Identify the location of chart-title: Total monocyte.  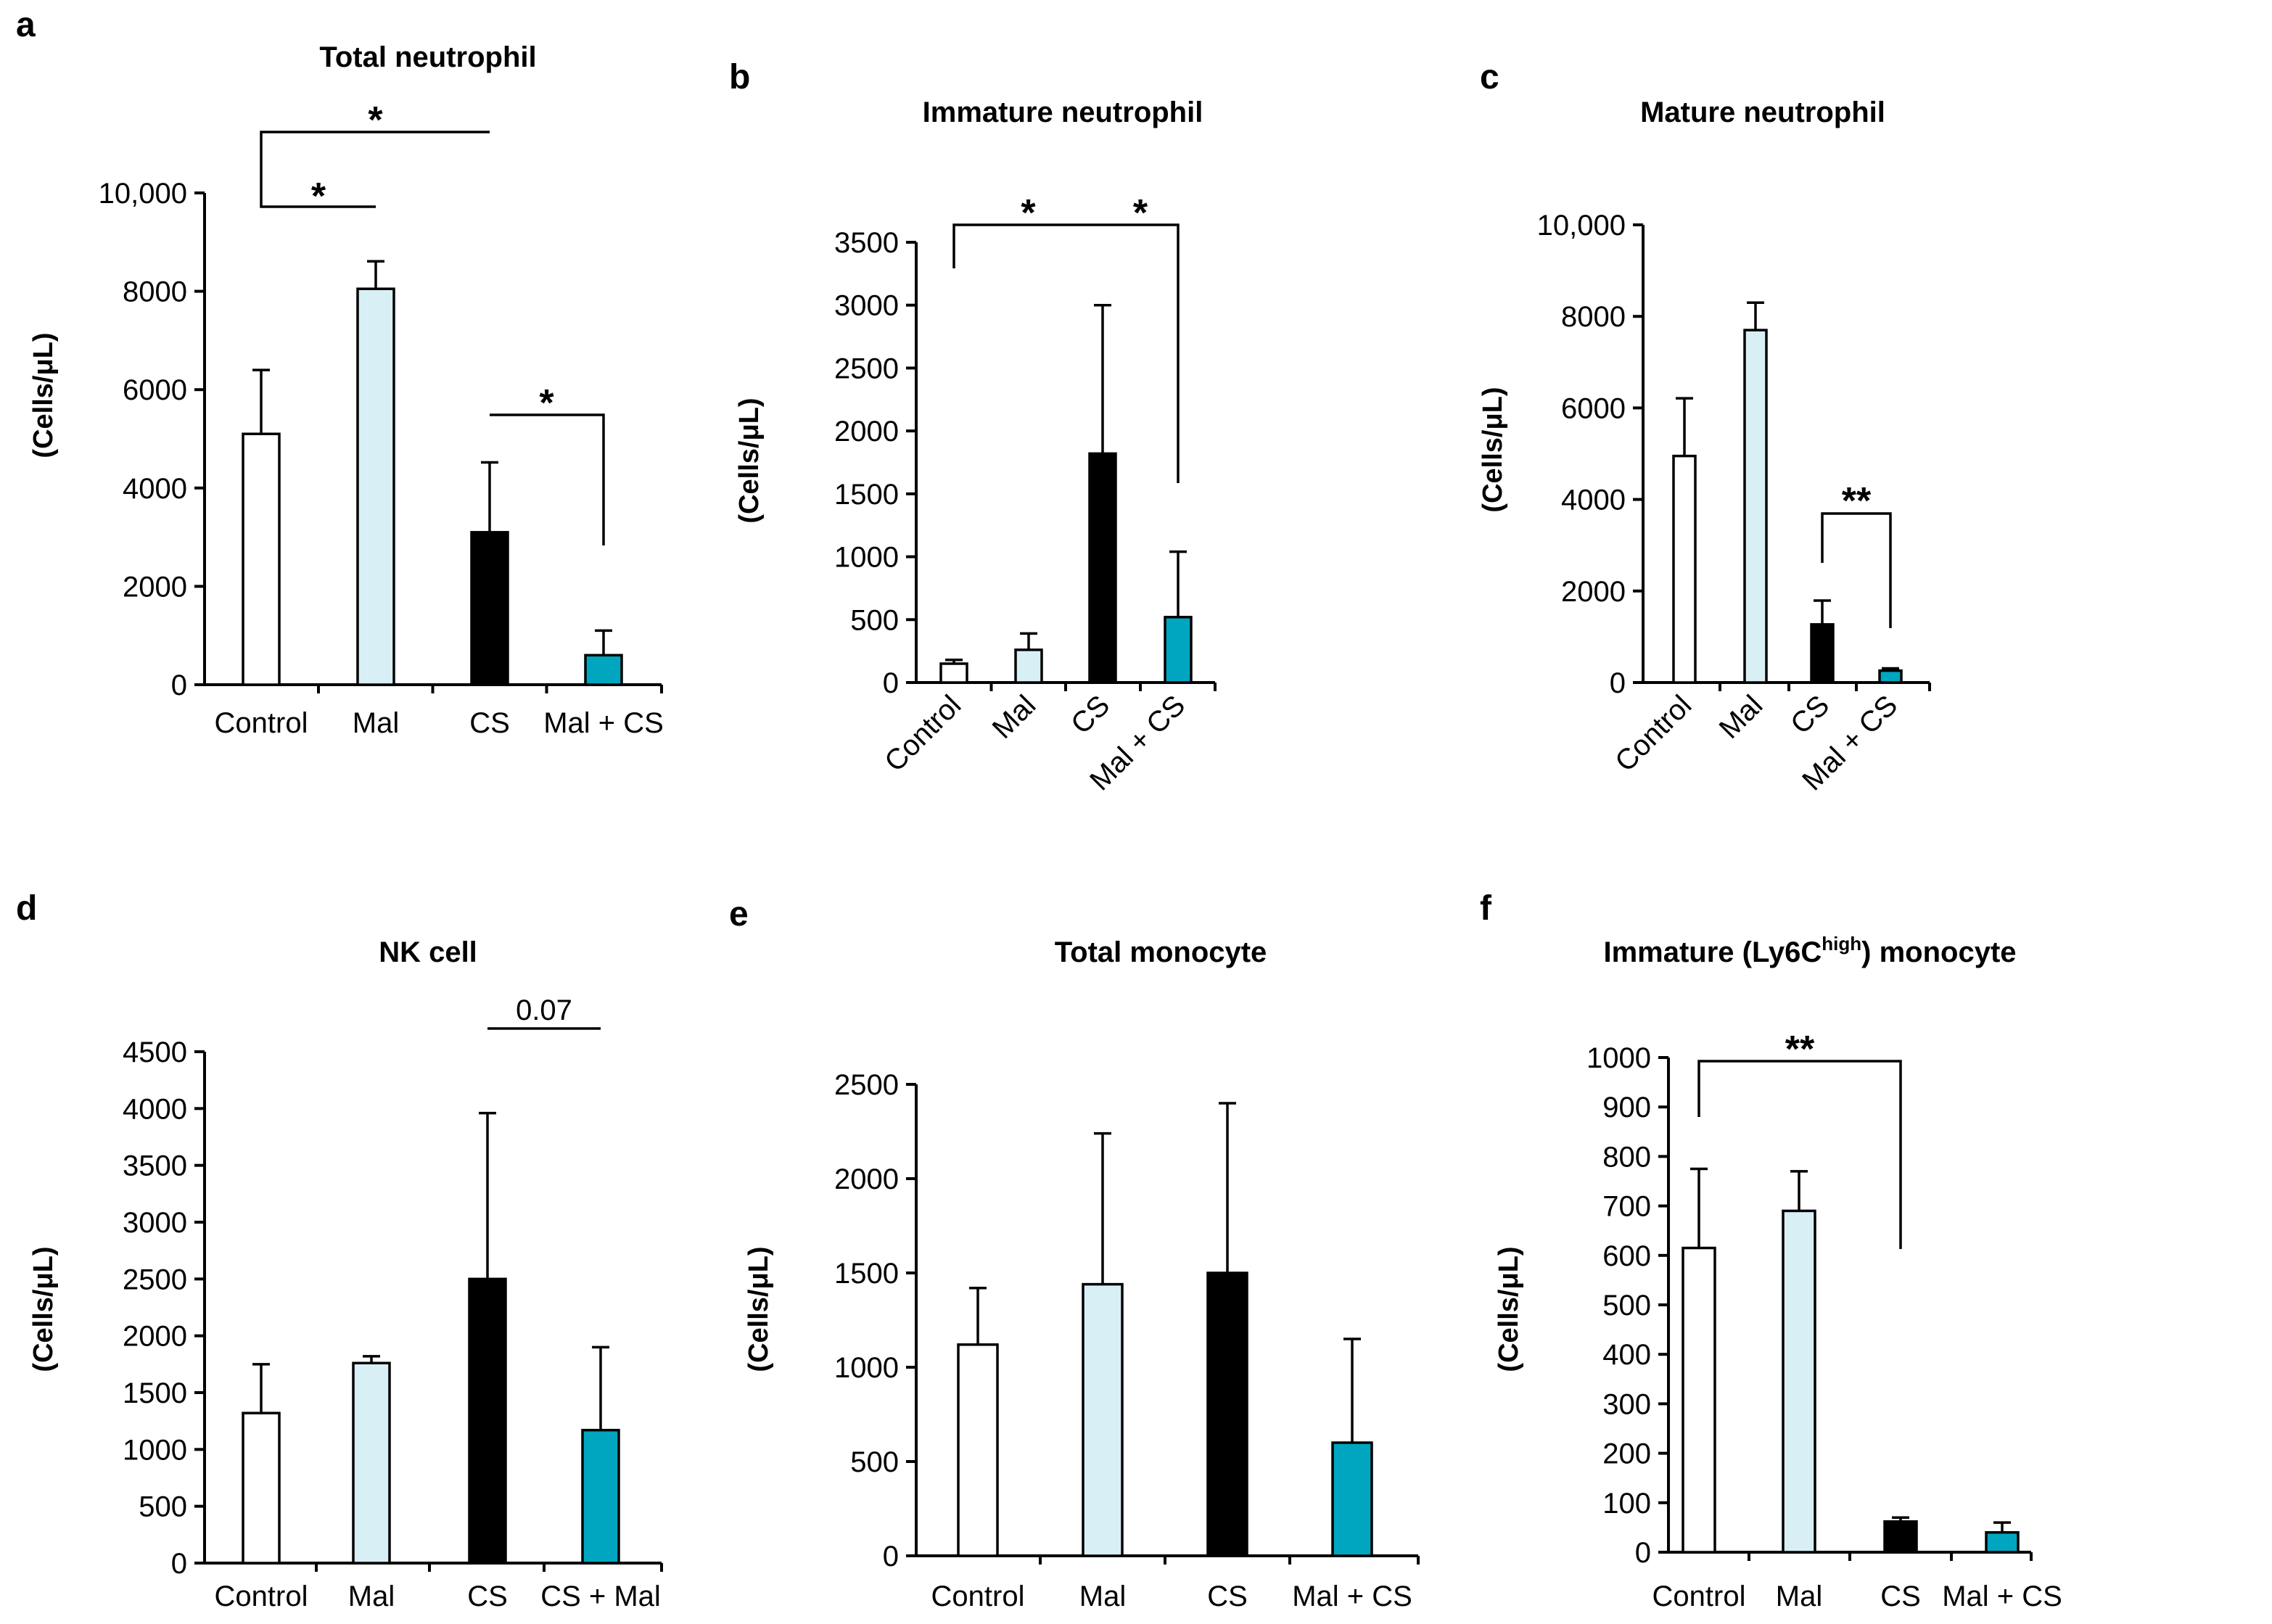
(1161, 952).